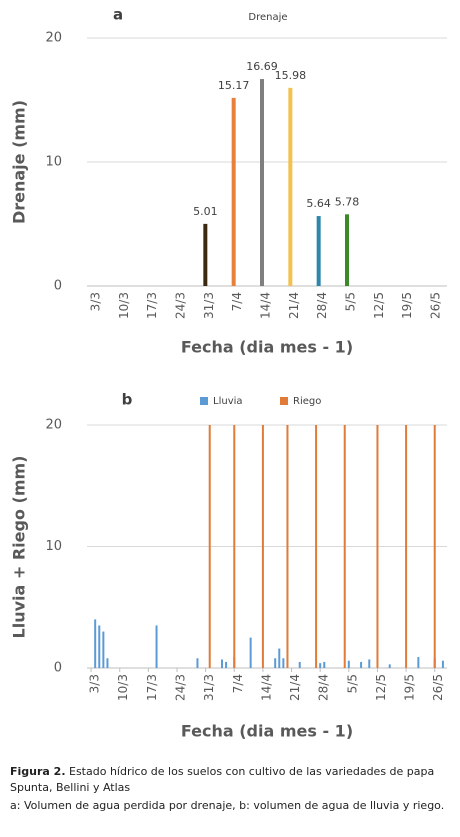 The image size is (460, 837). I want to click on data-label: 15.98, so click(291, 75).